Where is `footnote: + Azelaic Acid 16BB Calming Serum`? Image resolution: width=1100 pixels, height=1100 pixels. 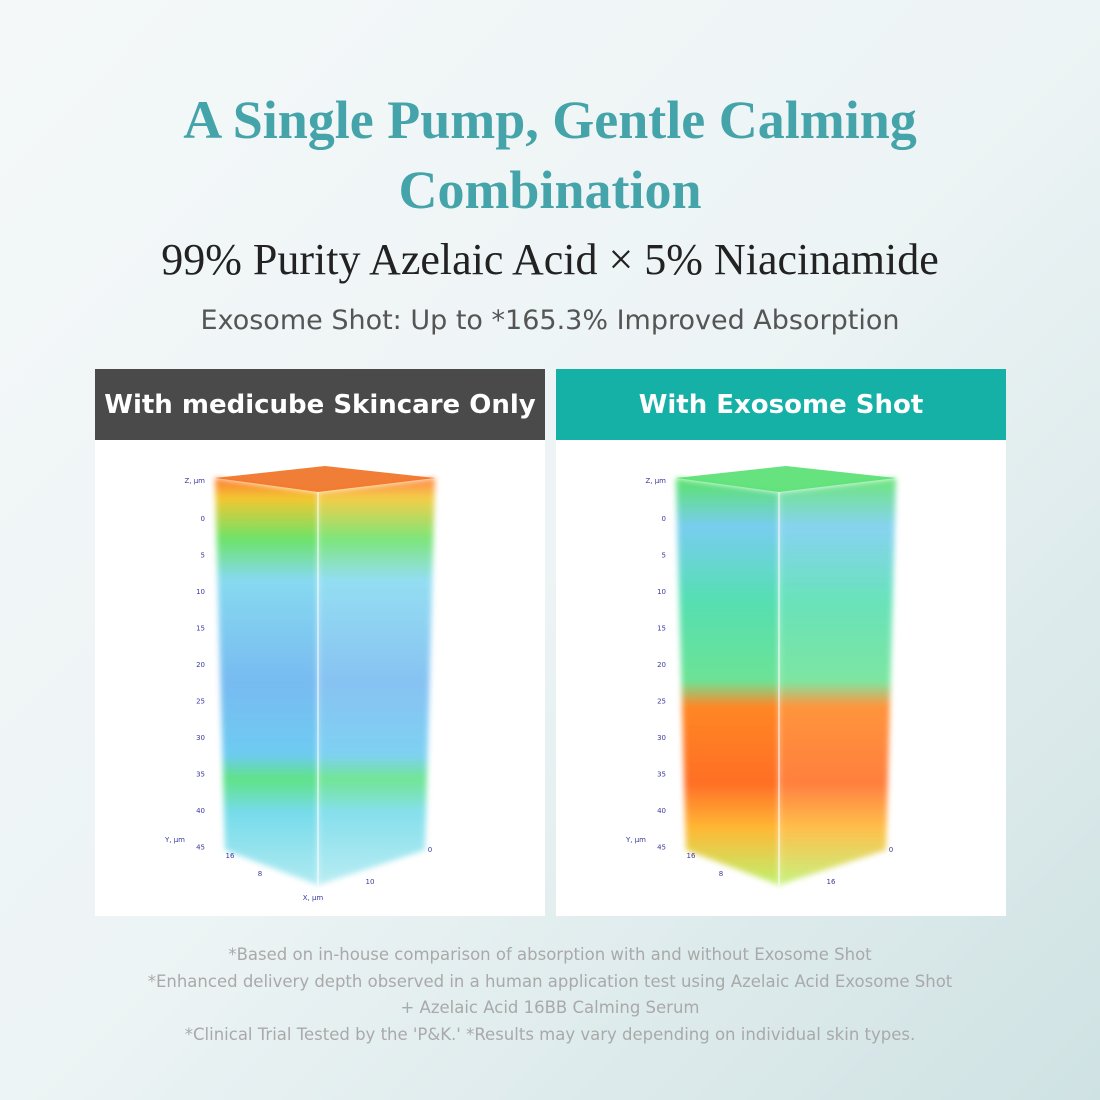
footnote: + Azelaic Acid 16BB Calming Serum is located at coordinates (549, 1007).